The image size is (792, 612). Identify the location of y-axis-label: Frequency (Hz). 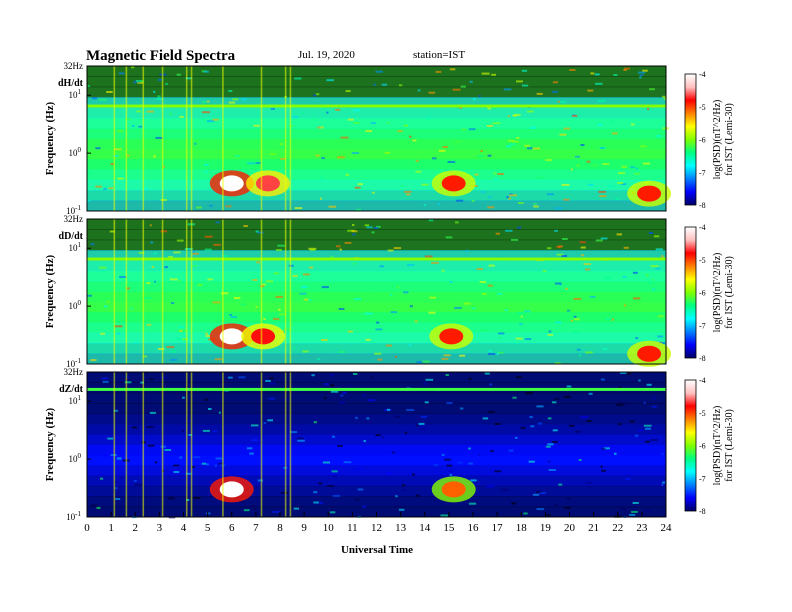
(50, 444).